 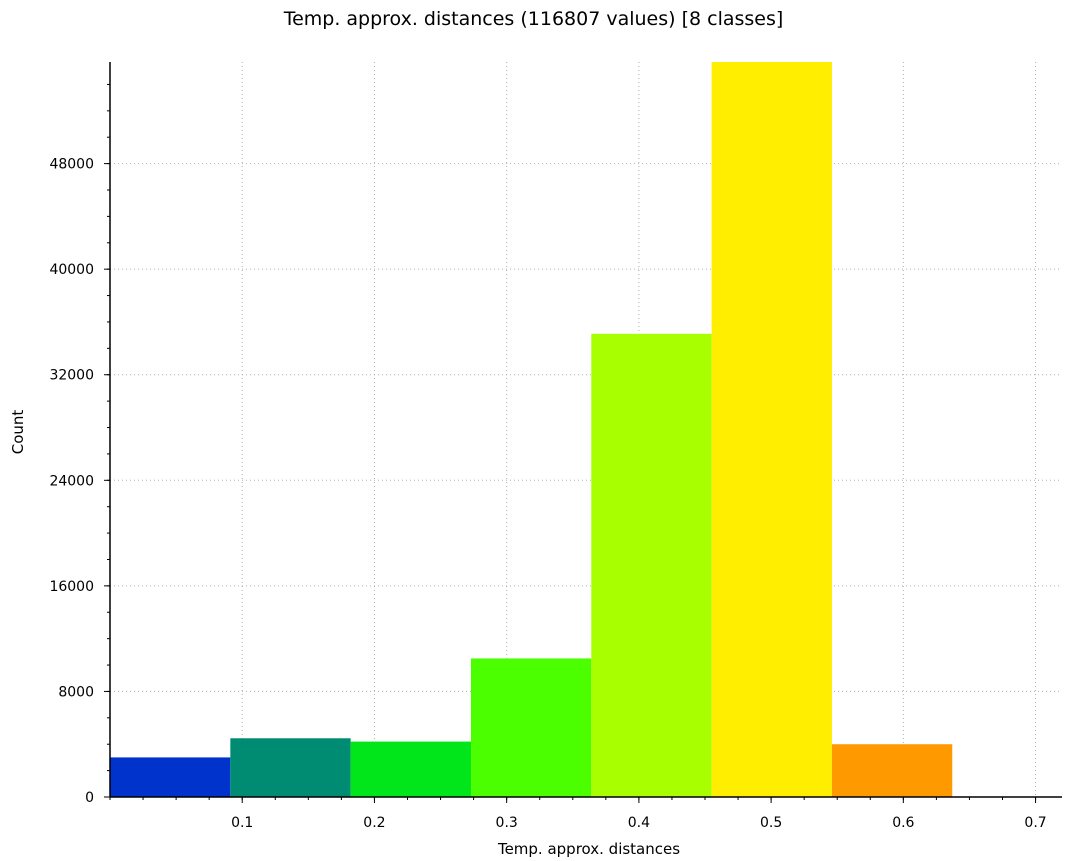 I want to click on y-tick-label: 48000, so click(x=71, y=165).